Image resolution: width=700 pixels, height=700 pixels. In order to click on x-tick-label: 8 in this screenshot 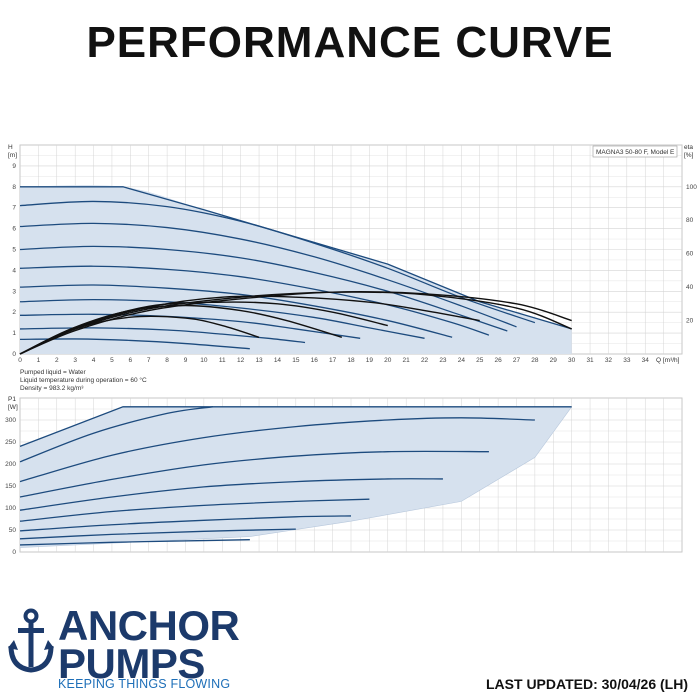, I will do `click(167, 360)`.